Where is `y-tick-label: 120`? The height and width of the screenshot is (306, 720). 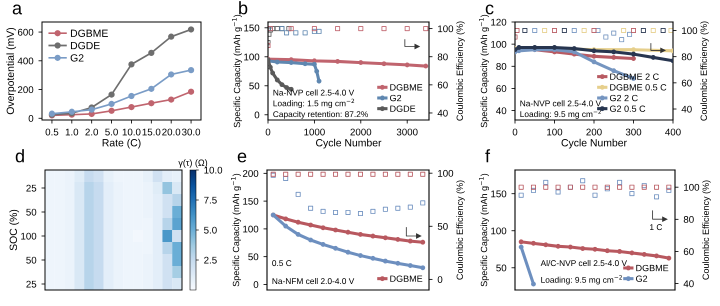 y-tick-label: 120 is located at coordinates (498, 22).